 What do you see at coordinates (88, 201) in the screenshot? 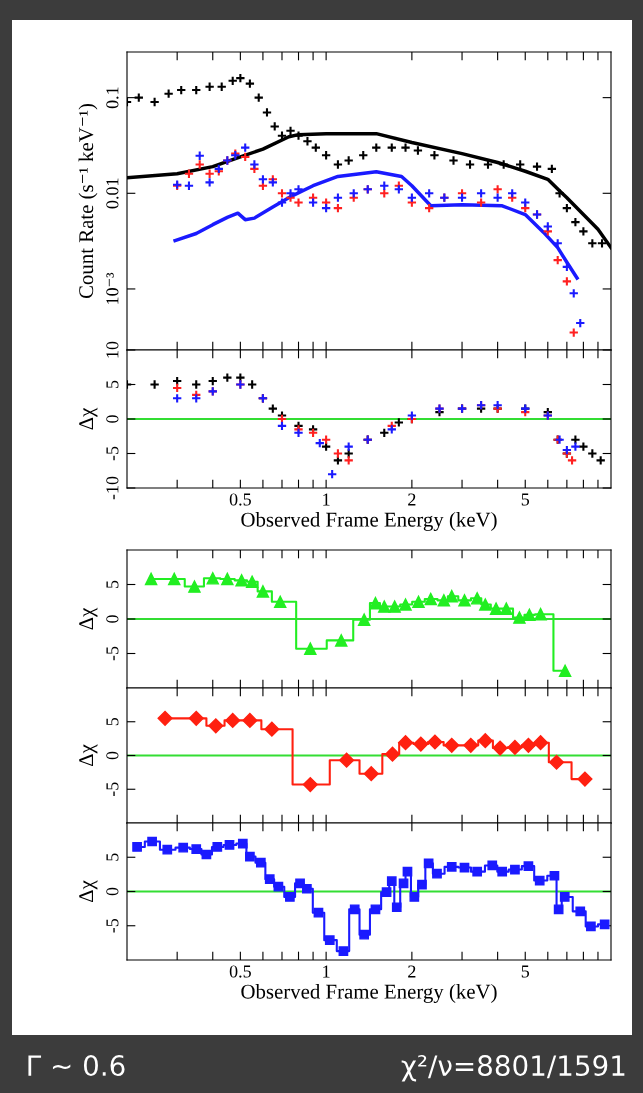
I see `y-axis-title: Count Rate (s⁻¹ keV⁻¹)` at bounding box center [88, 201].